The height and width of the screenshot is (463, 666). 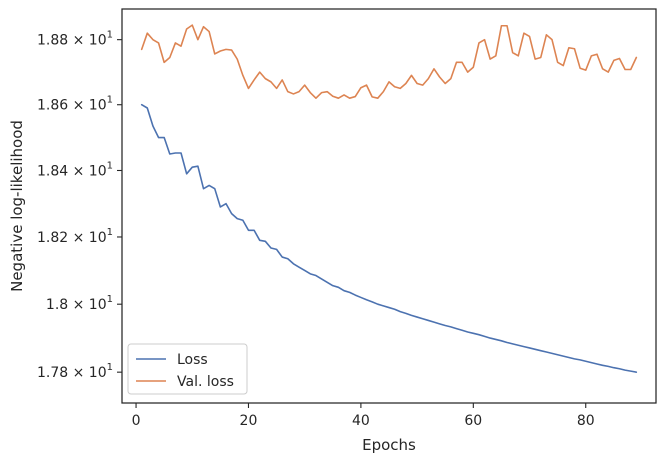 What do you see at coordinates (75, 371) in the screenshot?
I see `y-tick-label: 1.78 × 10¹` at bounding box center [75, 371].